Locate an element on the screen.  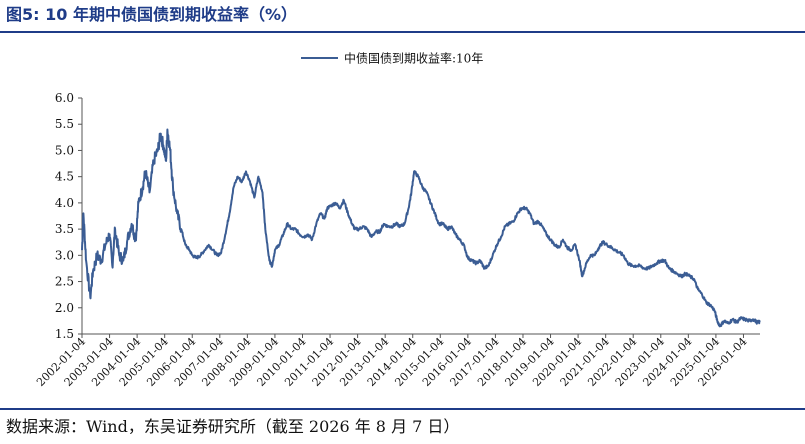
y-tick-label: 6.0 is located at coordinates (64, 98).